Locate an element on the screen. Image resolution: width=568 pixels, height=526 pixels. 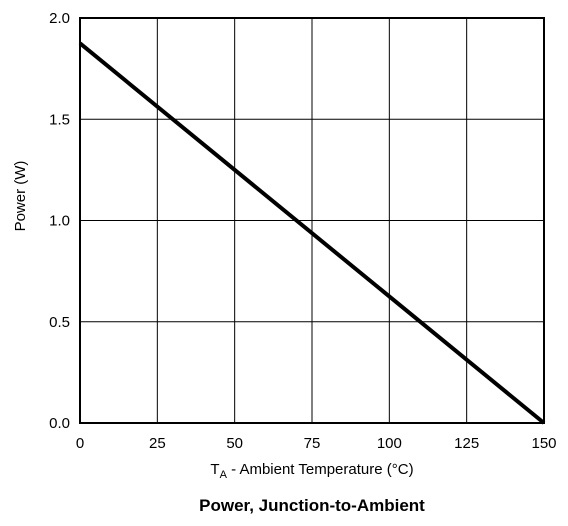
y-tick-label: 0.5 is located at coordinates (59, 322).